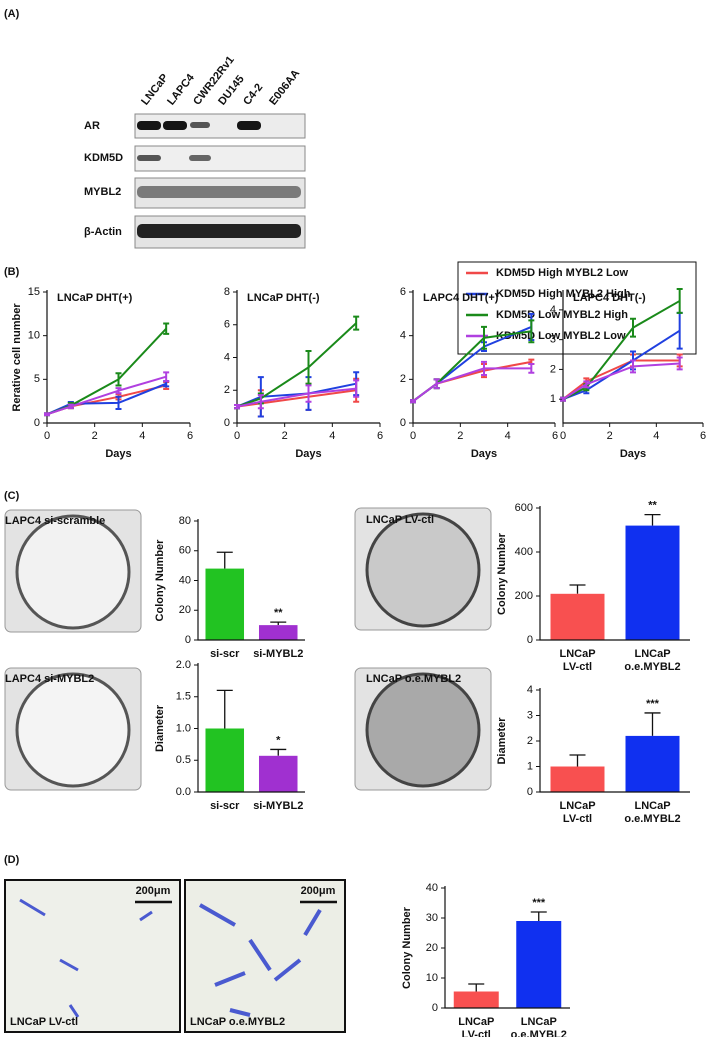 The width and height of the screenshot is (709, 1037). What do you see at coordinates (561, 336) in the screenshot?
I see `legend-label: KDM5D Low MYBL2 Low` at bounding box center [561, 336].